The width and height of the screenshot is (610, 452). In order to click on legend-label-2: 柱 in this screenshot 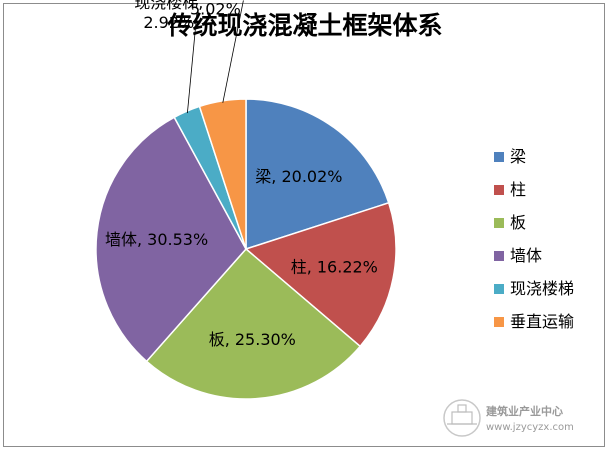, I will do `click(518, 189)`.